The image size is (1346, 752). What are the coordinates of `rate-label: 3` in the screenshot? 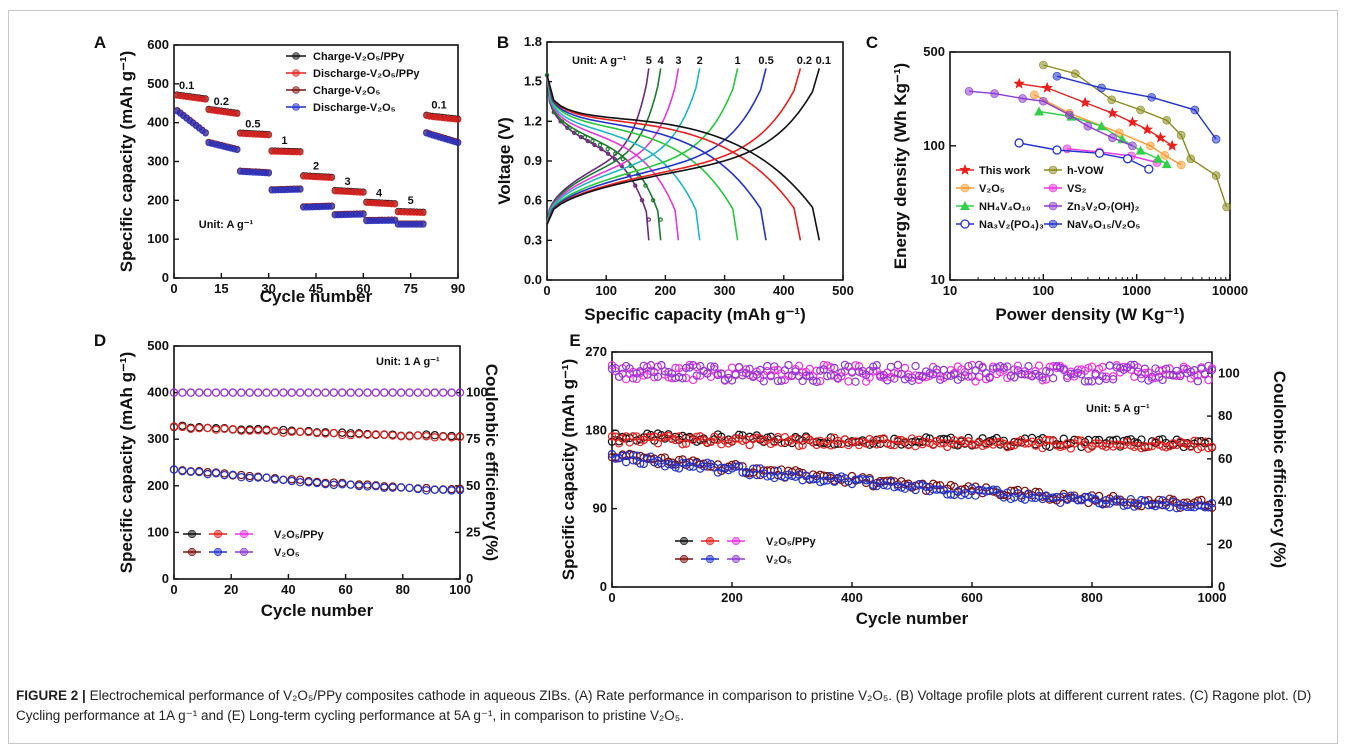 It's located at (347, 182).